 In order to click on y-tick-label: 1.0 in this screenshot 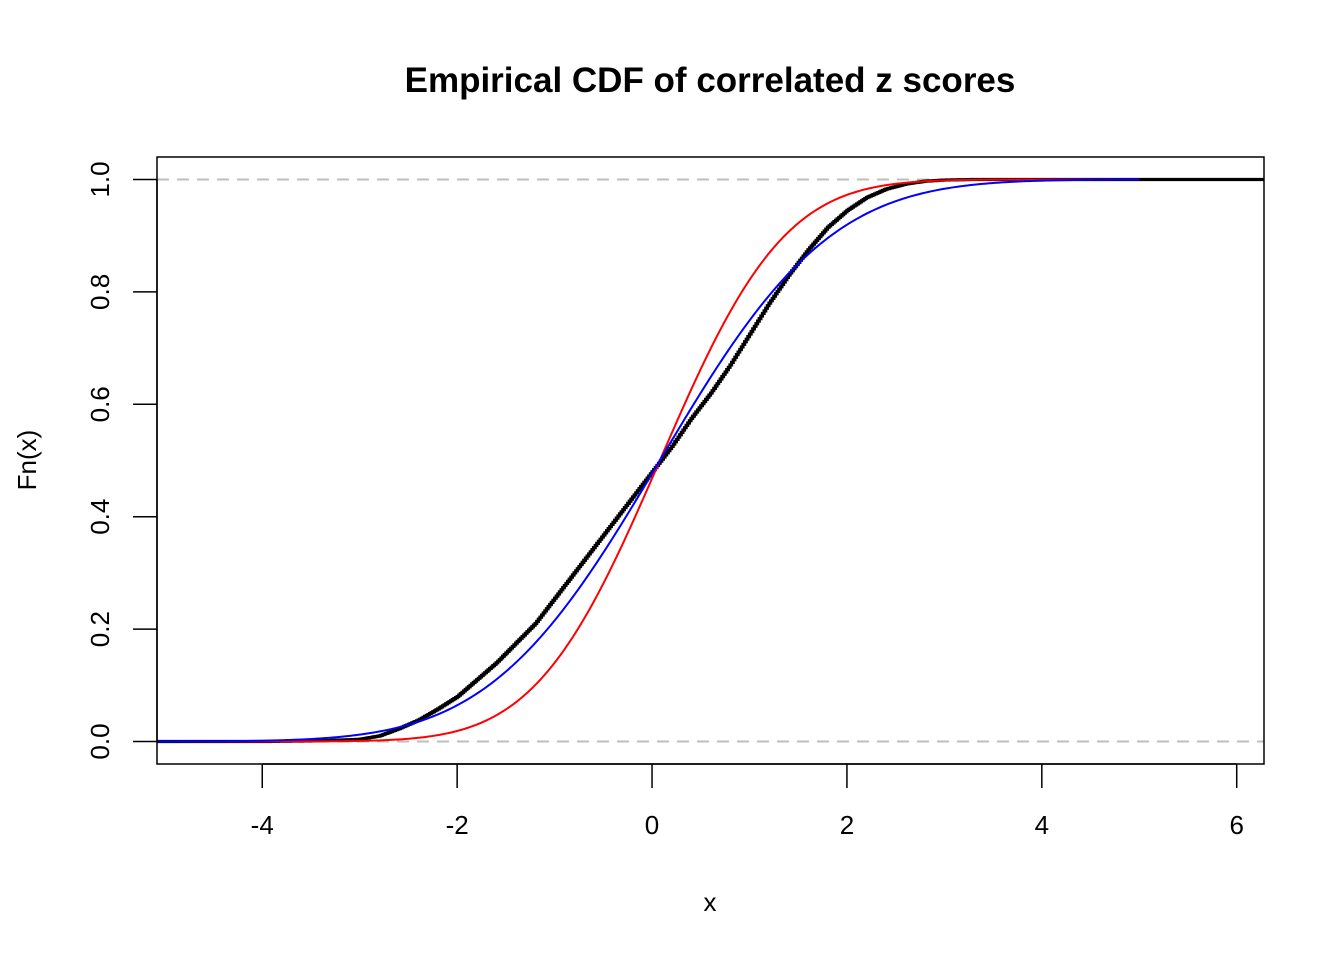, I will do `click(100, 179)`.